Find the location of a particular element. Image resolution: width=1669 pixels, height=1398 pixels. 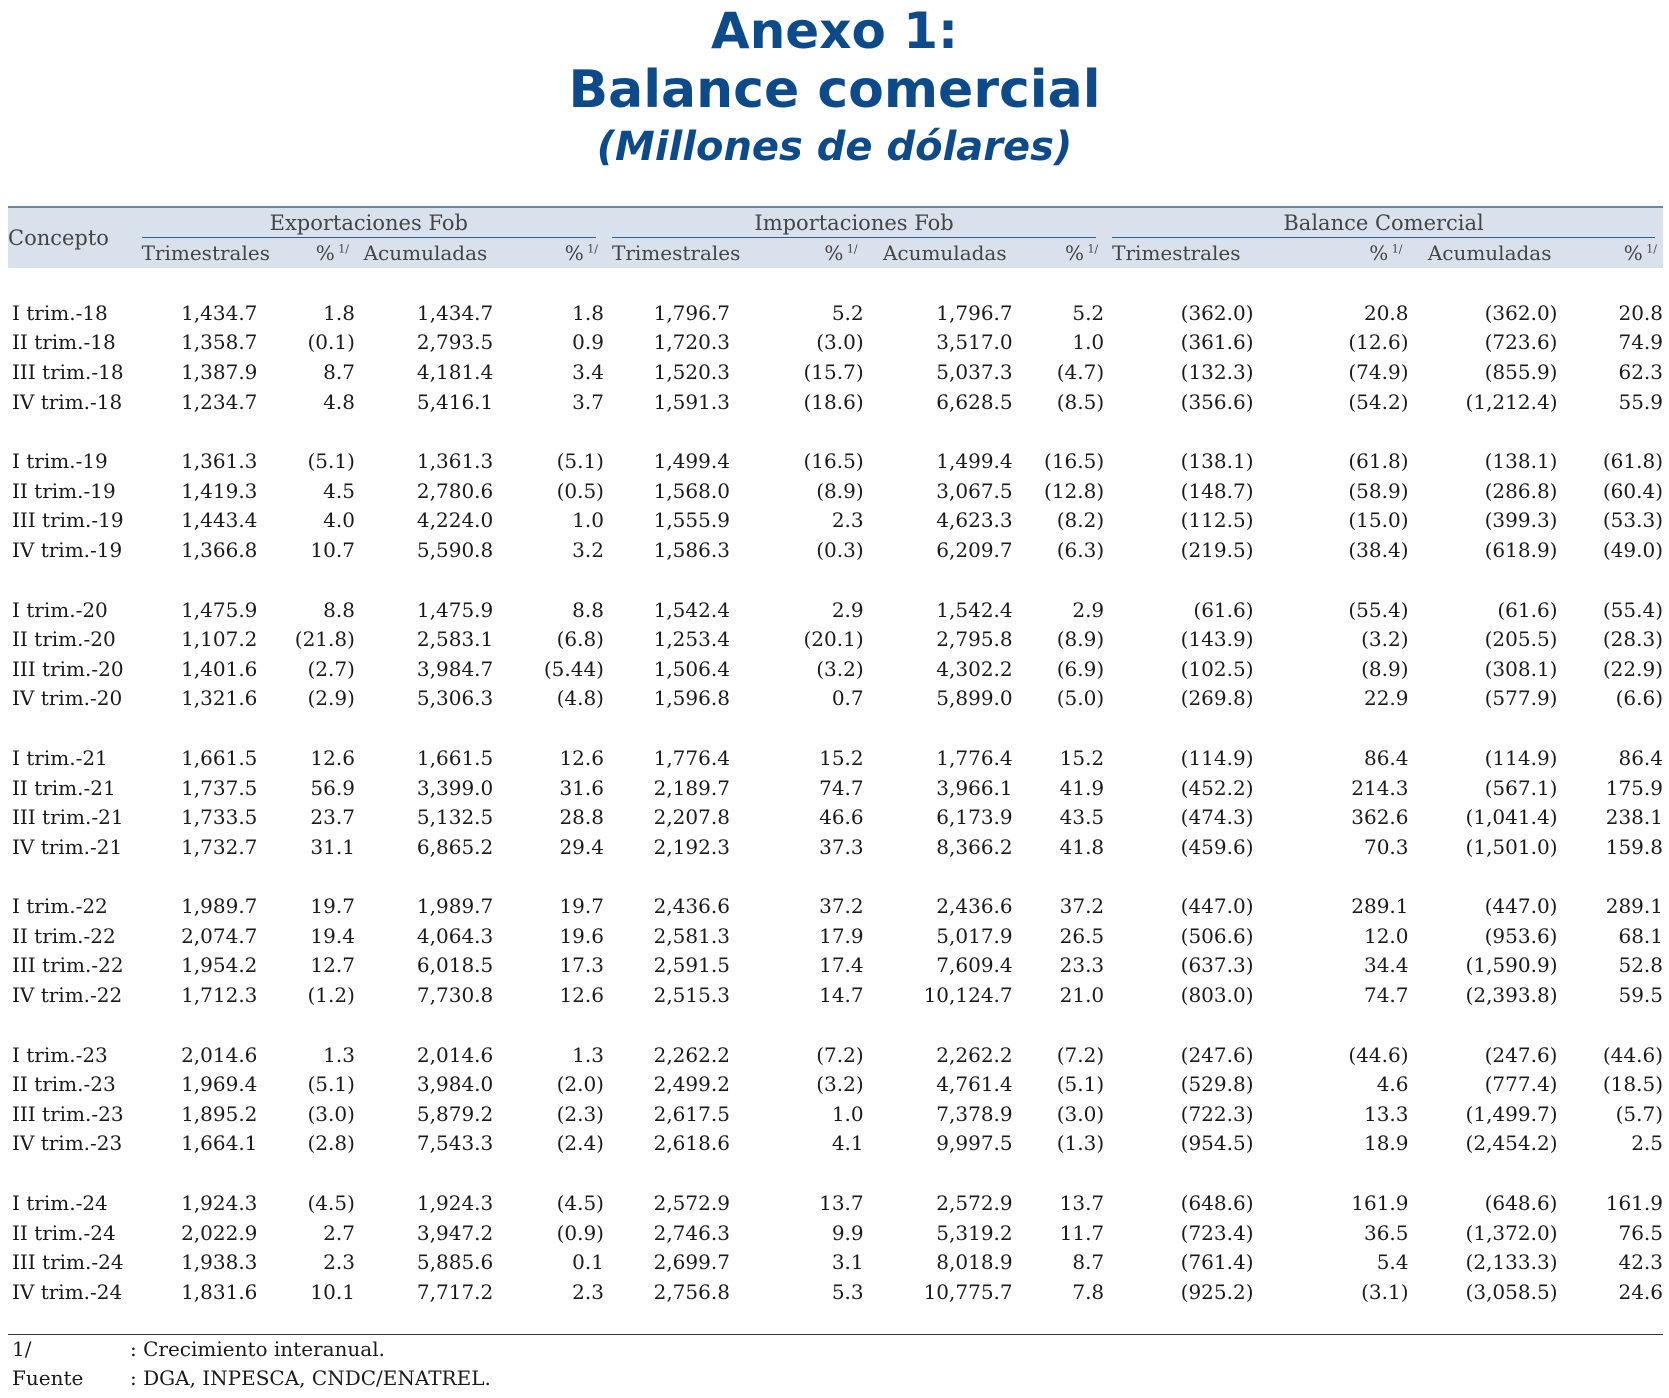

table-cell: 2,014.6 is located at coordinates (455, 1054).